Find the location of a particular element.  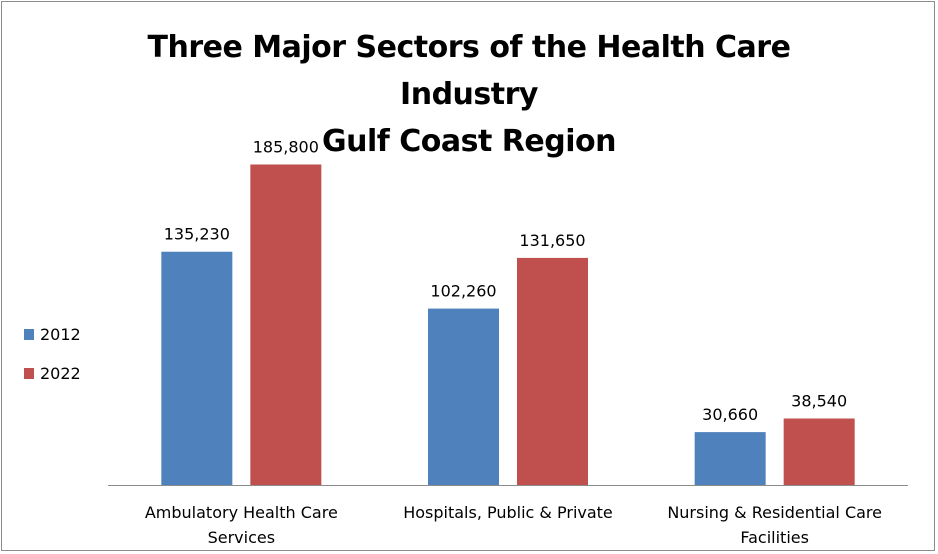

data-label-2022-1: 131,650 is located at coordinates (552, 240).